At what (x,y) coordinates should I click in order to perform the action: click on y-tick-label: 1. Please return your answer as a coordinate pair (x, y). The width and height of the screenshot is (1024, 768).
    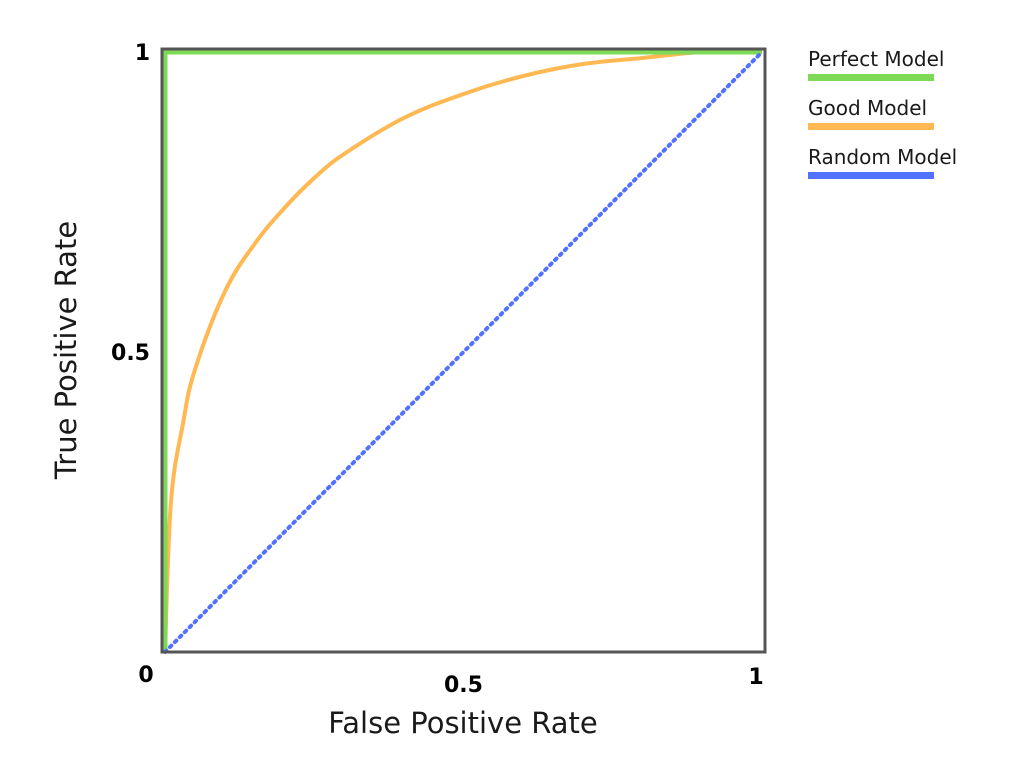
    Looking at the image, I should click on (142, 53).